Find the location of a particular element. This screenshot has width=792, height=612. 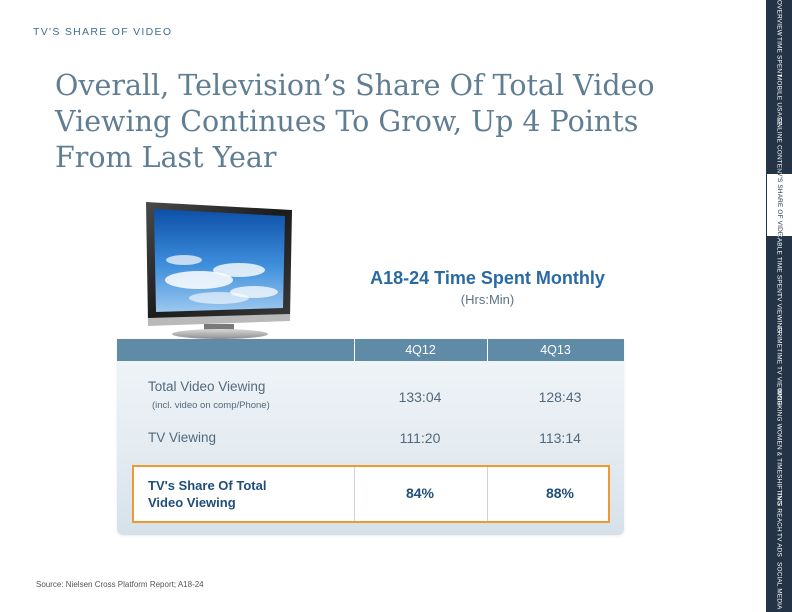

headline-line-2: Viewing Continues To Grow, Up 4 Points is located at coordinates (347, 121).